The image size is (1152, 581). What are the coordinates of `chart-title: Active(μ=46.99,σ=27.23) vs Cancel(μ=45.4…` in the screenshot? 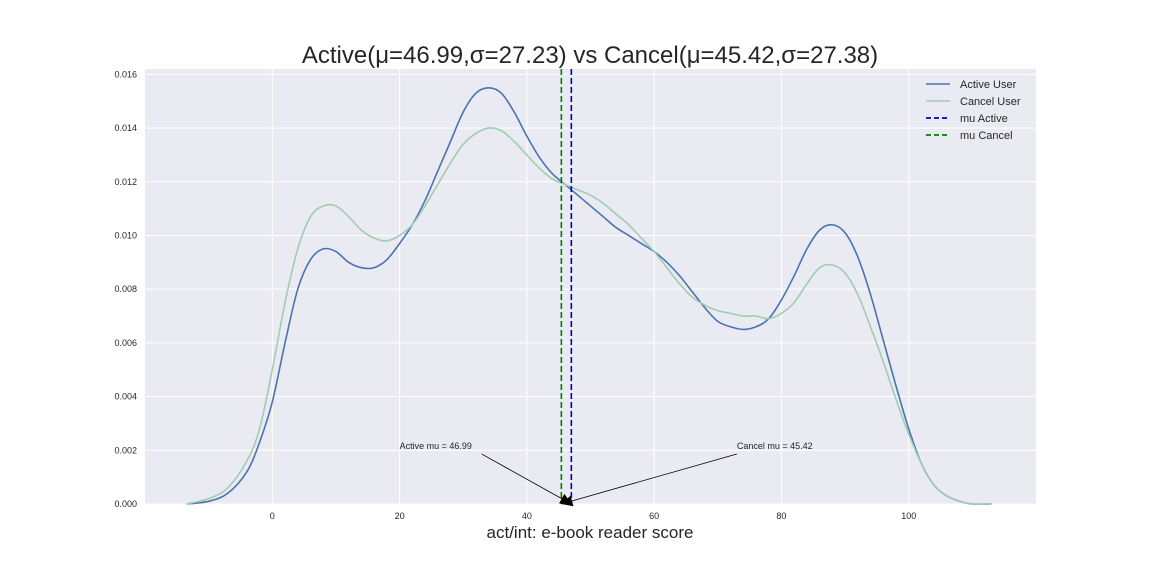 It's located at (590, 55).